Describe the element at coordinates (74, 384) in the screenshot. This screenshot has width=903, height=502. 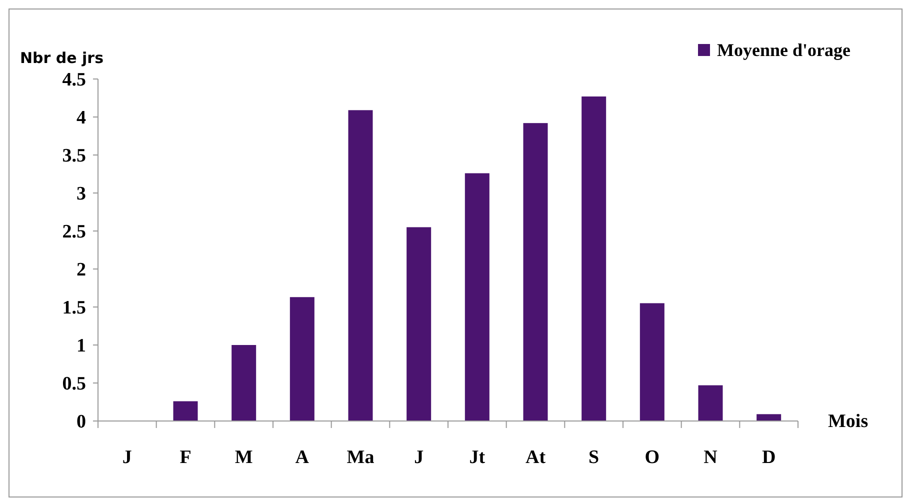
I see `y-tick-label: 0.5` at that location.